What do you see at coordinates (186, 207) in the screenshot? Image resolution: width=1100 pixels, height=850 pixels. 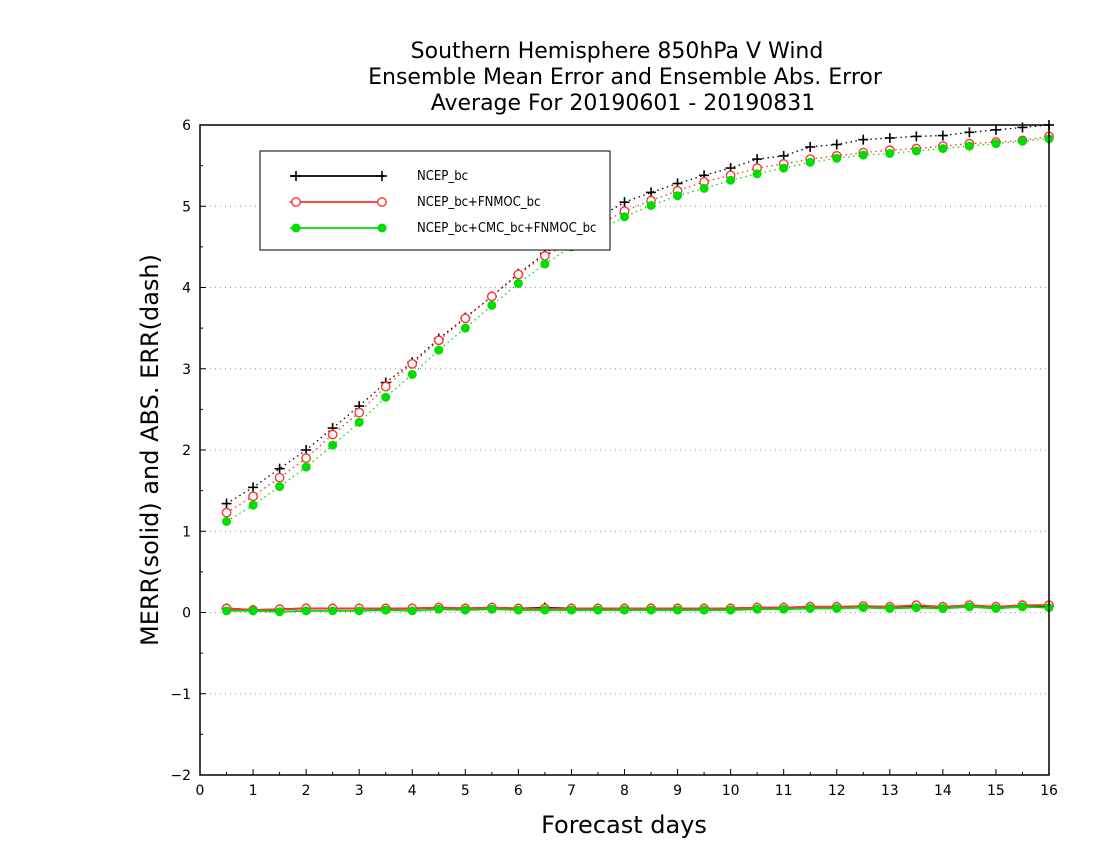 I see `y-tick-label: 5` at bounding box center [186, 207].